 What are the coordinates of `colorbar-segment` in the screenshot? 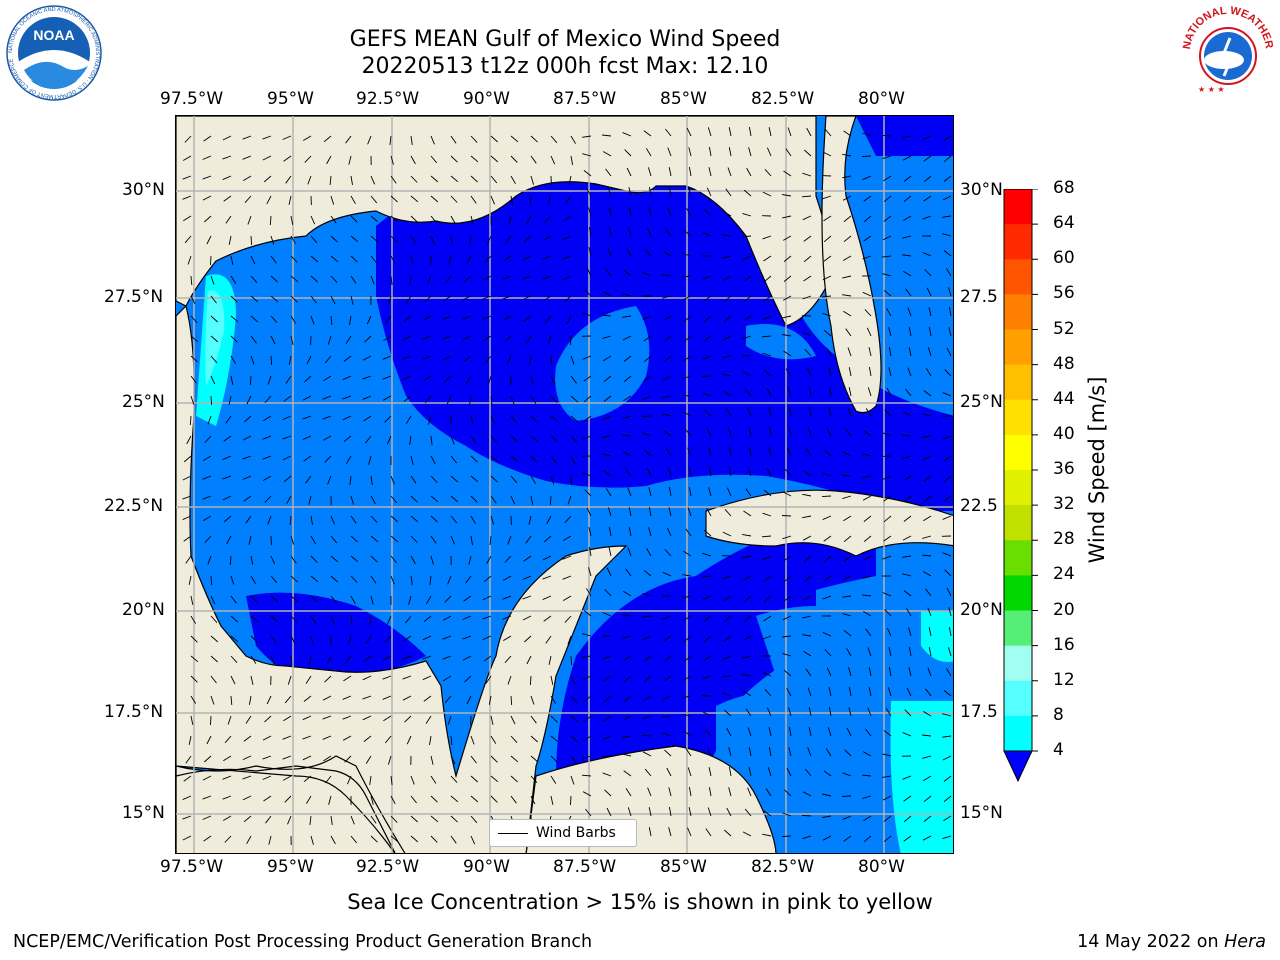 It's located at (1018, 523).